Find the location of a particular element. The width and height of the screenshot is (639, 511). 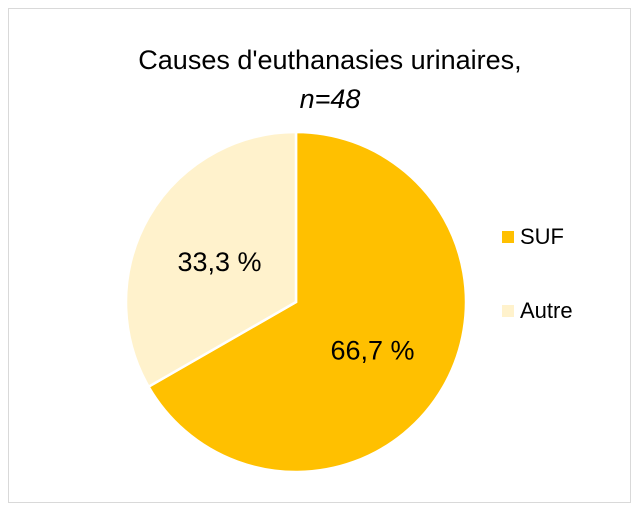

pie-slice is located at coordinates (211, 259).